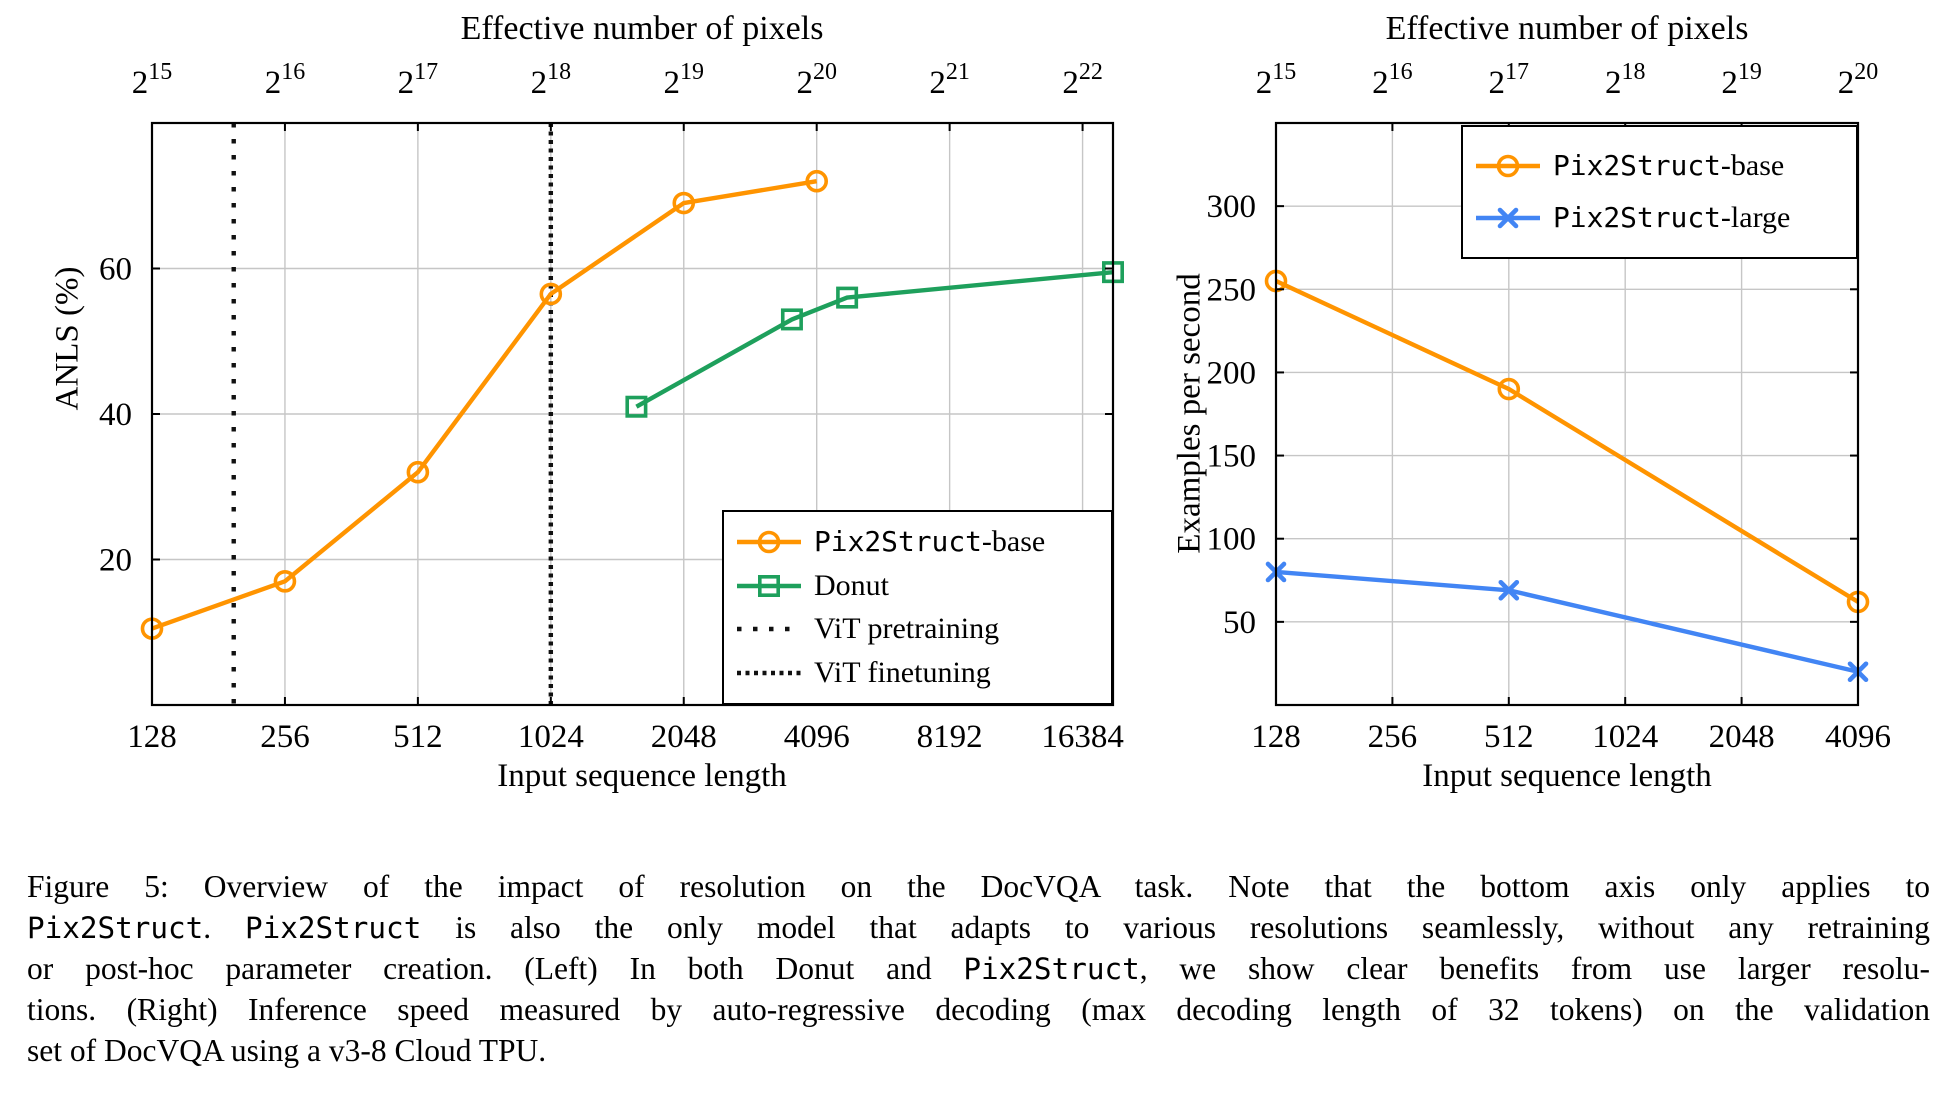 The height and width of the screenshot is (1114, 1956). What do you see at coordinates (949, 80) in the screenshot?
I see `top-tick-label: 221` at bounding box center [949, 80].